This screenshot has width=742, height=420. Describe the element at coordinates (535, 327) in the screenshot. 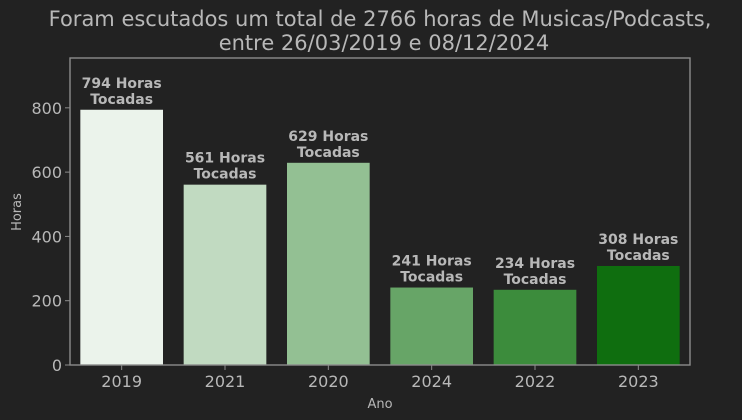

I see `bar-2022` at that location.